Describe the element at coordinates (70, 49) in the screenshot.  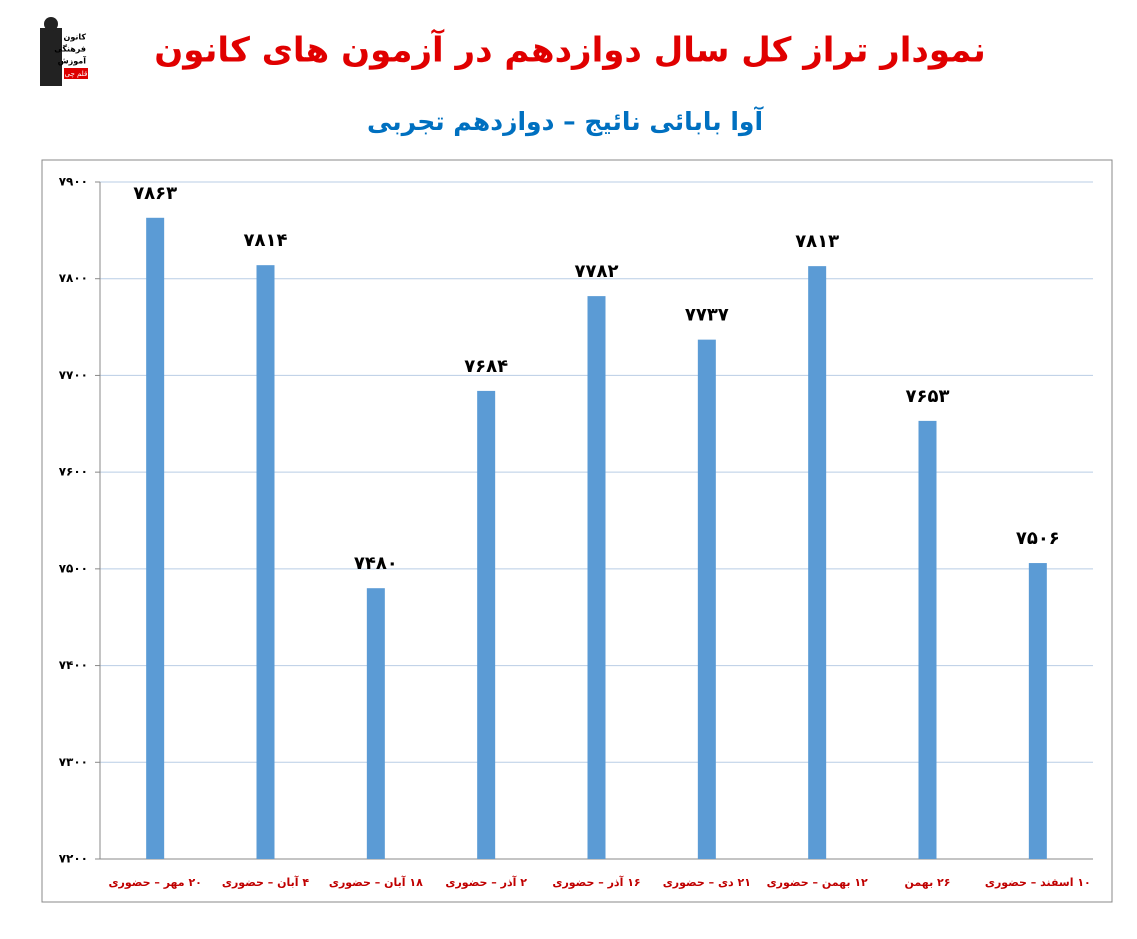
I see `logo-text: فرهنگی` at that location.